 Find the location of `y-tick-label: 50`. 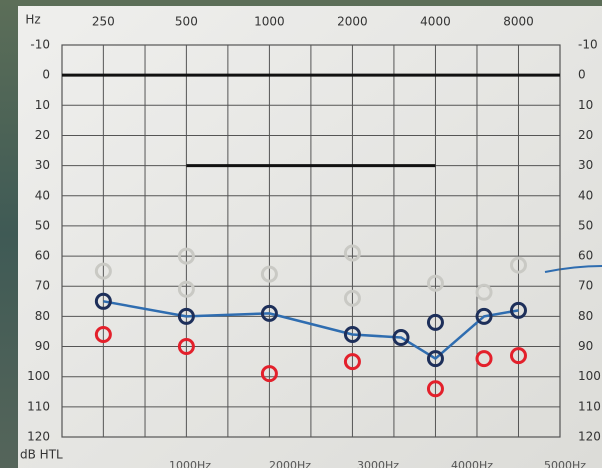

y-tick-label: 50 is located at coordinates (42, 225).